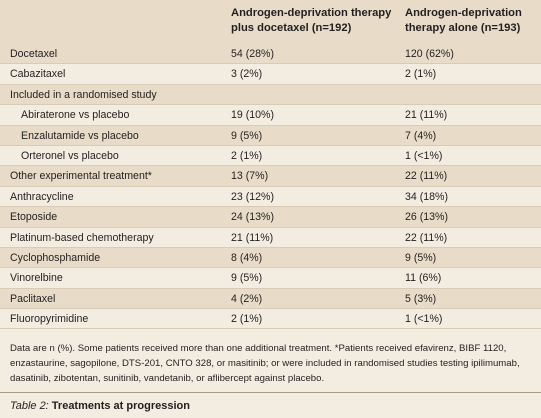 This screenshot has width=541, height=418. What do you see at coordinates (34, 217) in the screenshot?
I see `row-label: Etoposide` at bounding box center [34, 217].